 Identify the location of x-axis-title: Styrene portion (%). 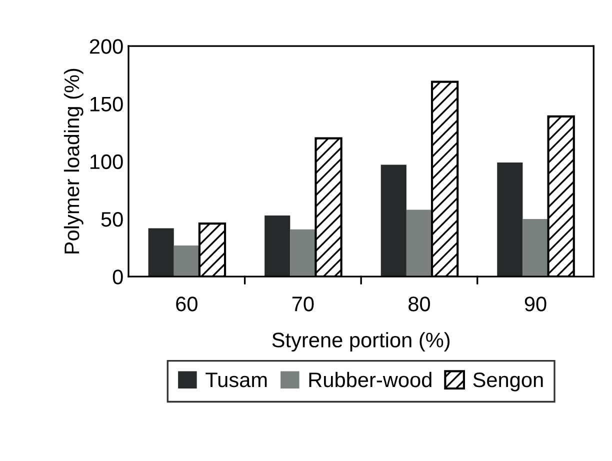
(361, 342).